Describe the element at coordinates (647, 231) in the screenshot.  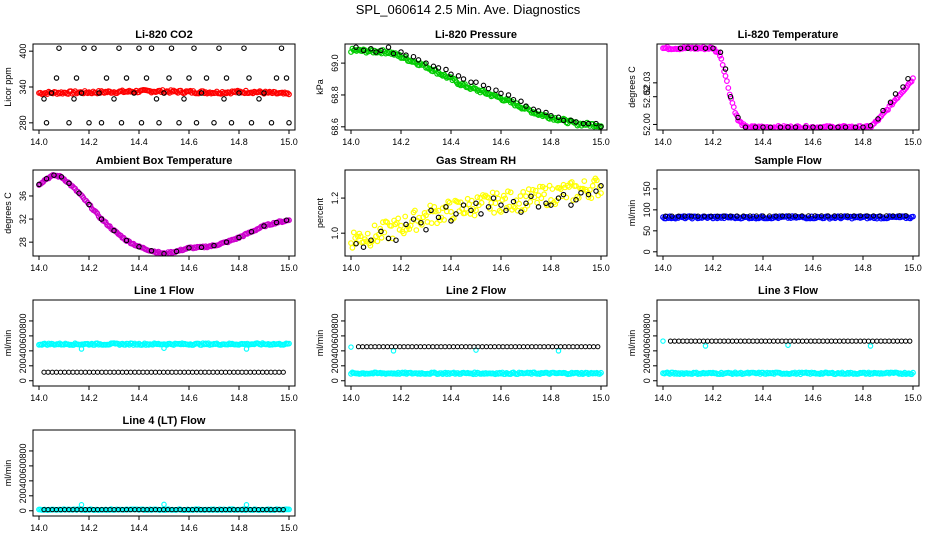
I see `y-tick-label: 50` at that location.